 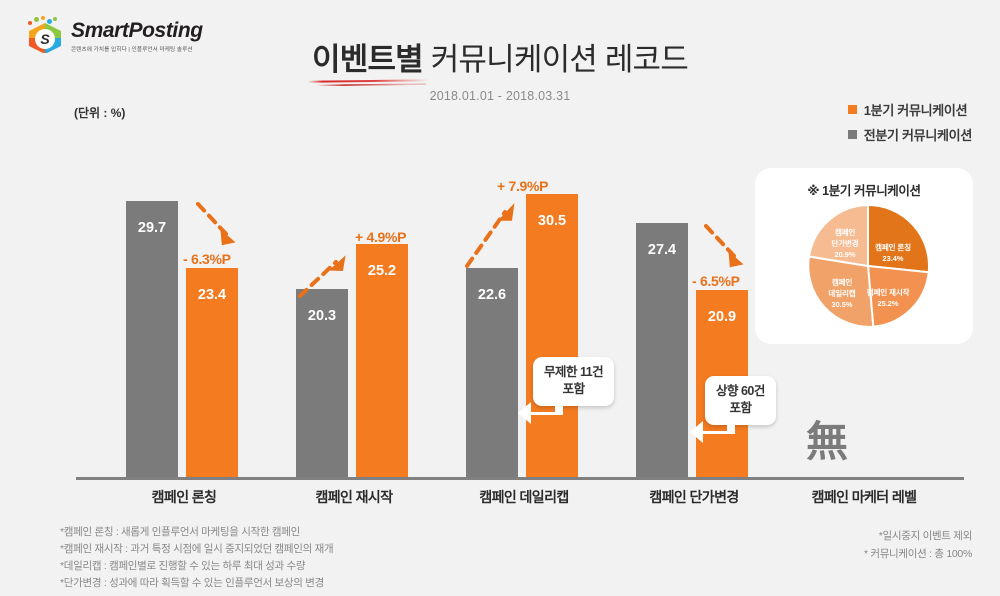 I want to click on pie-label-campaign-rate-change-1: 캠페인, so click(x=845, y=232).